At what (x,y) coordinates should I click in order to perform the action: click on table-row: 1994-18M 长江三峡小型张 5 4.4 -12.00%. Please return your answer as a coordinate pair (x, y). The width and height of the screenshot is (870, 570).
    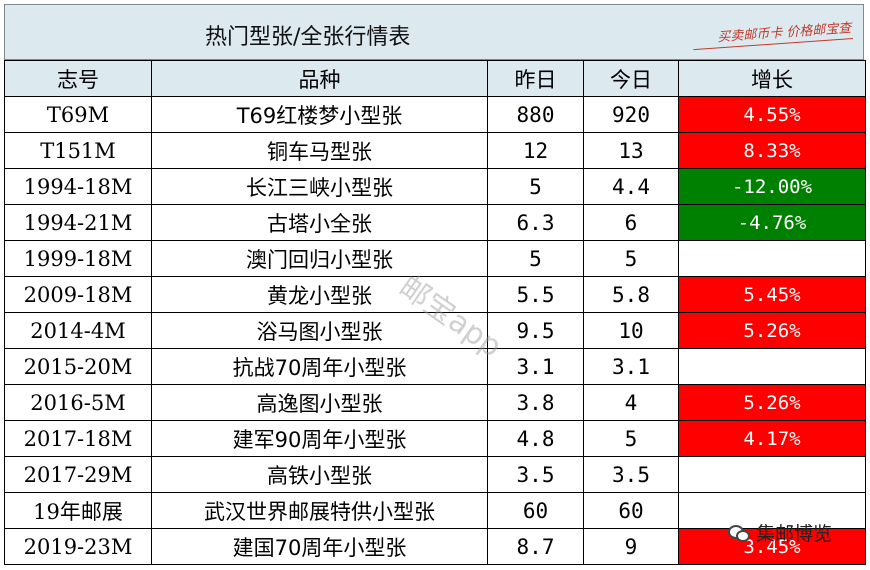
    Looking at the image, I should click on (435, 186).